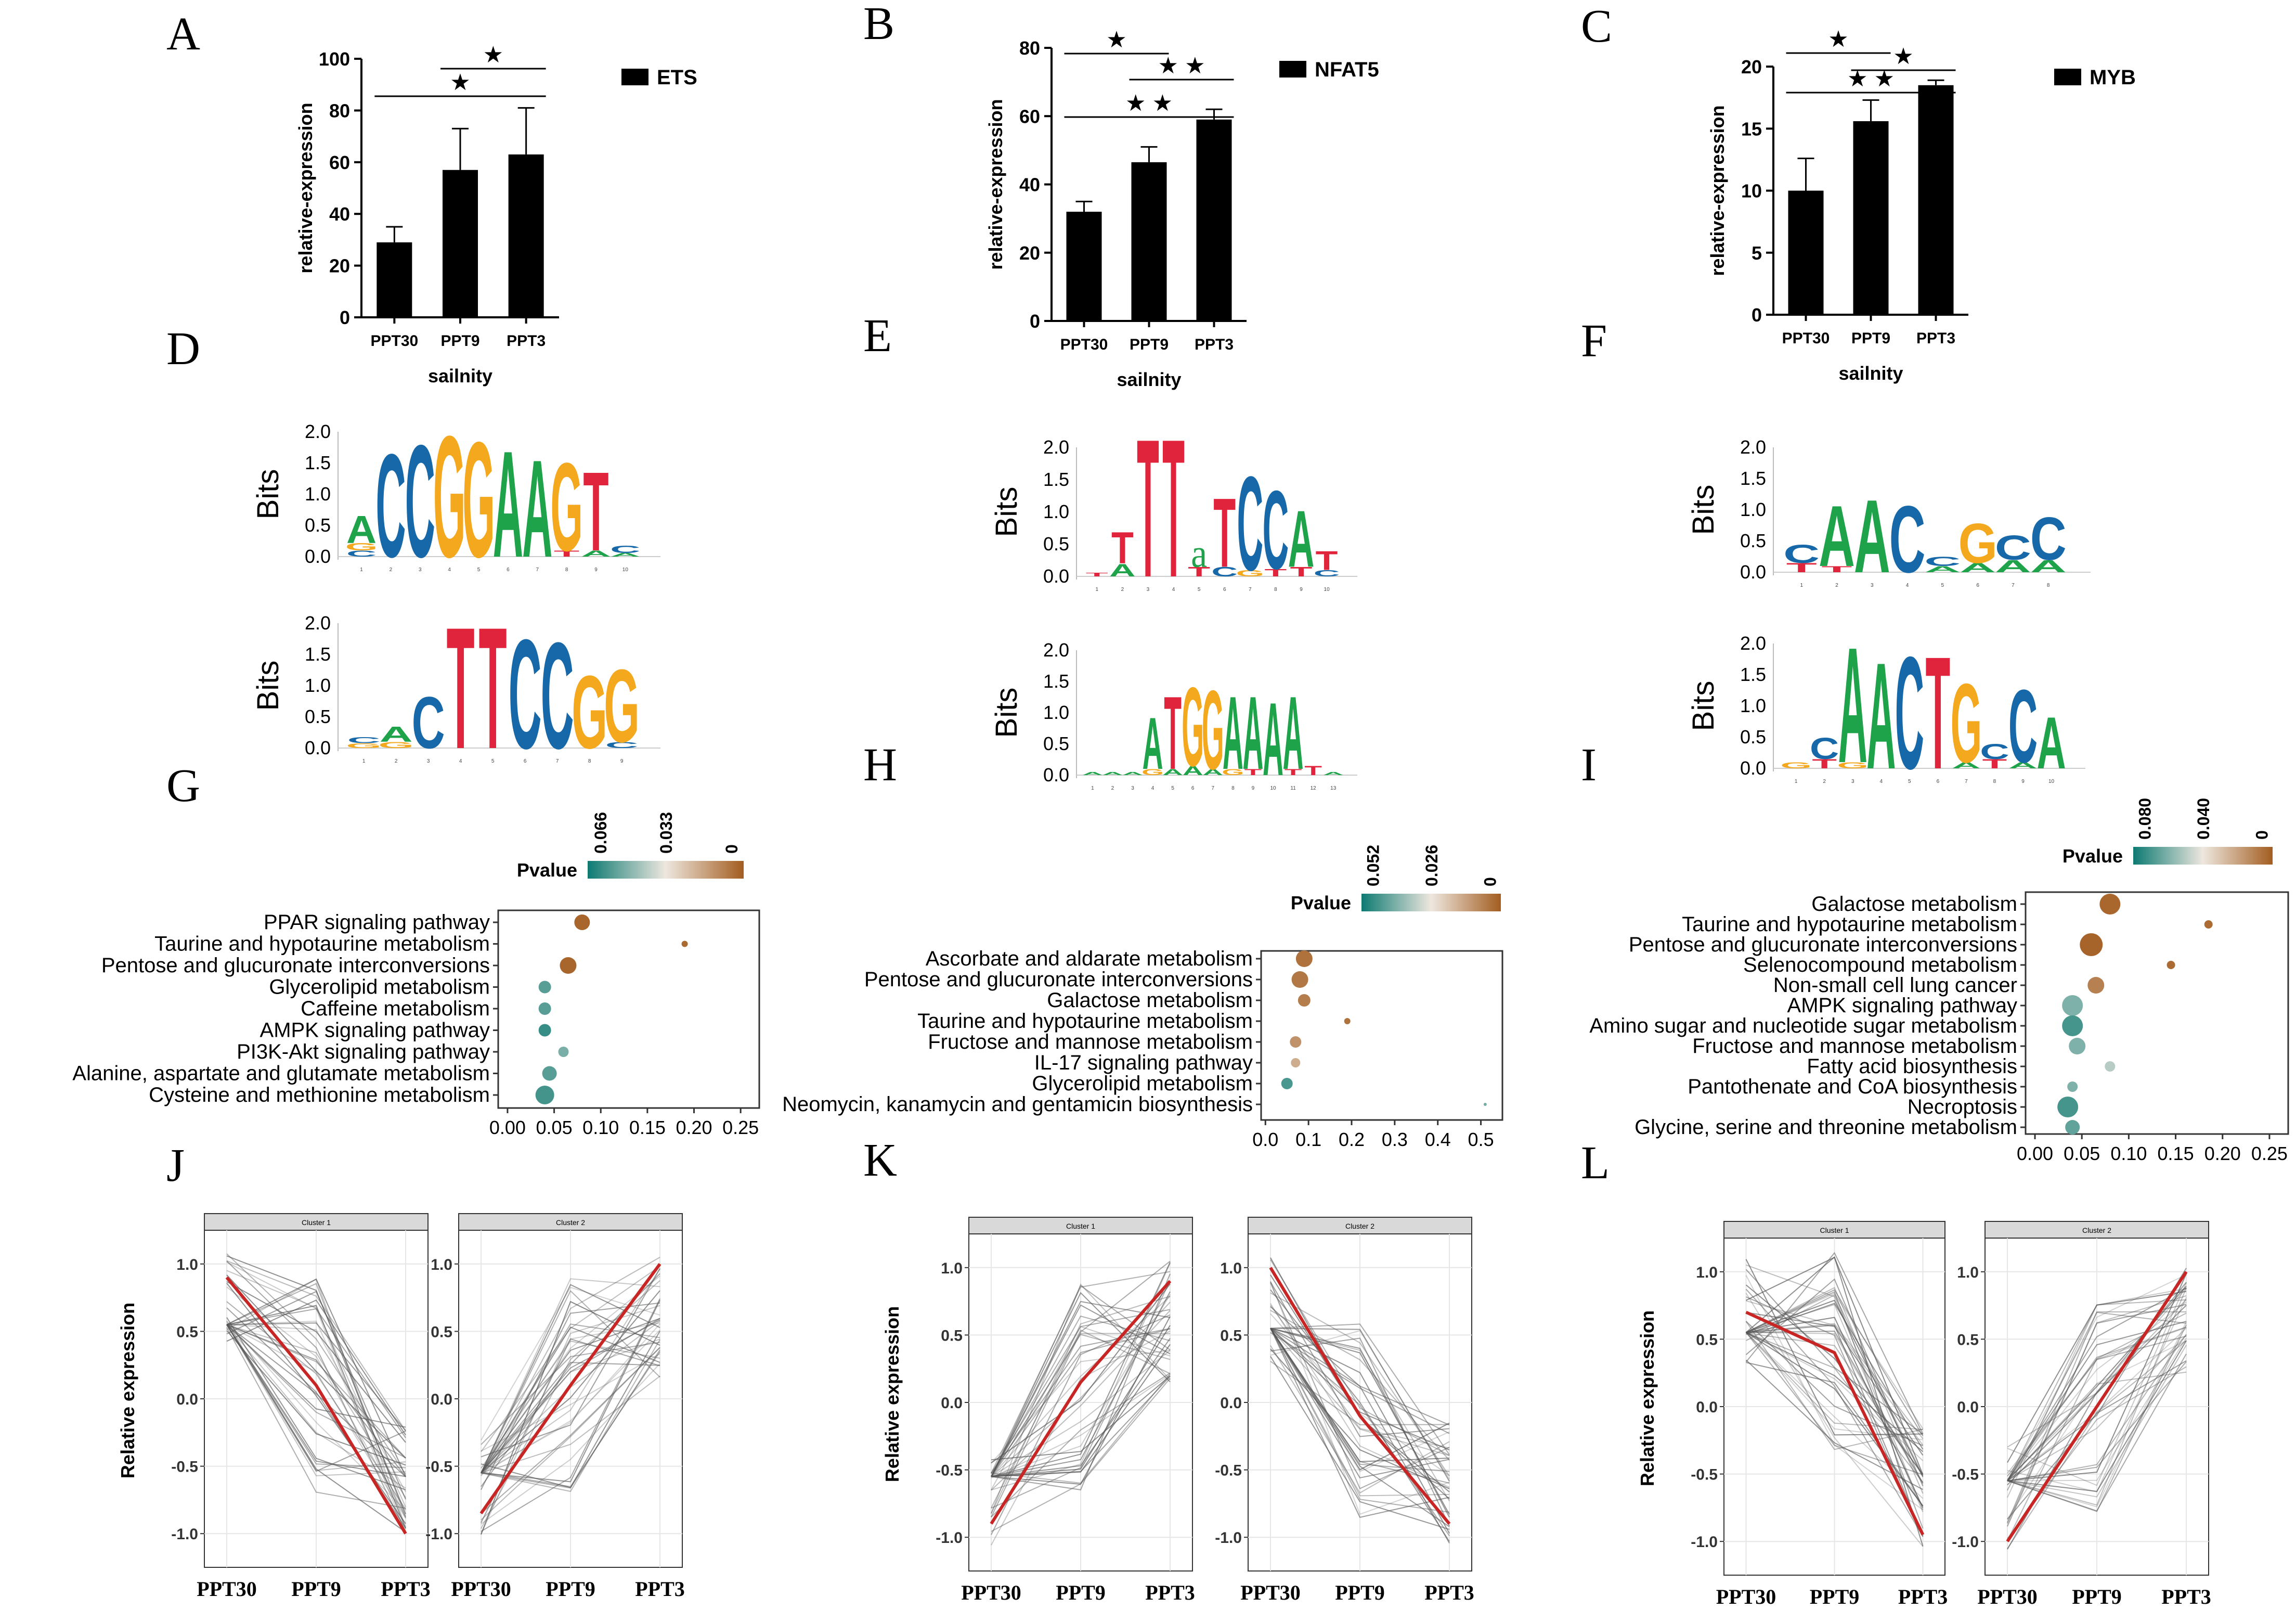  Describe the element at coordinates (339, 214) in the screenshot. I see `y-tick-label: 40` at that location.